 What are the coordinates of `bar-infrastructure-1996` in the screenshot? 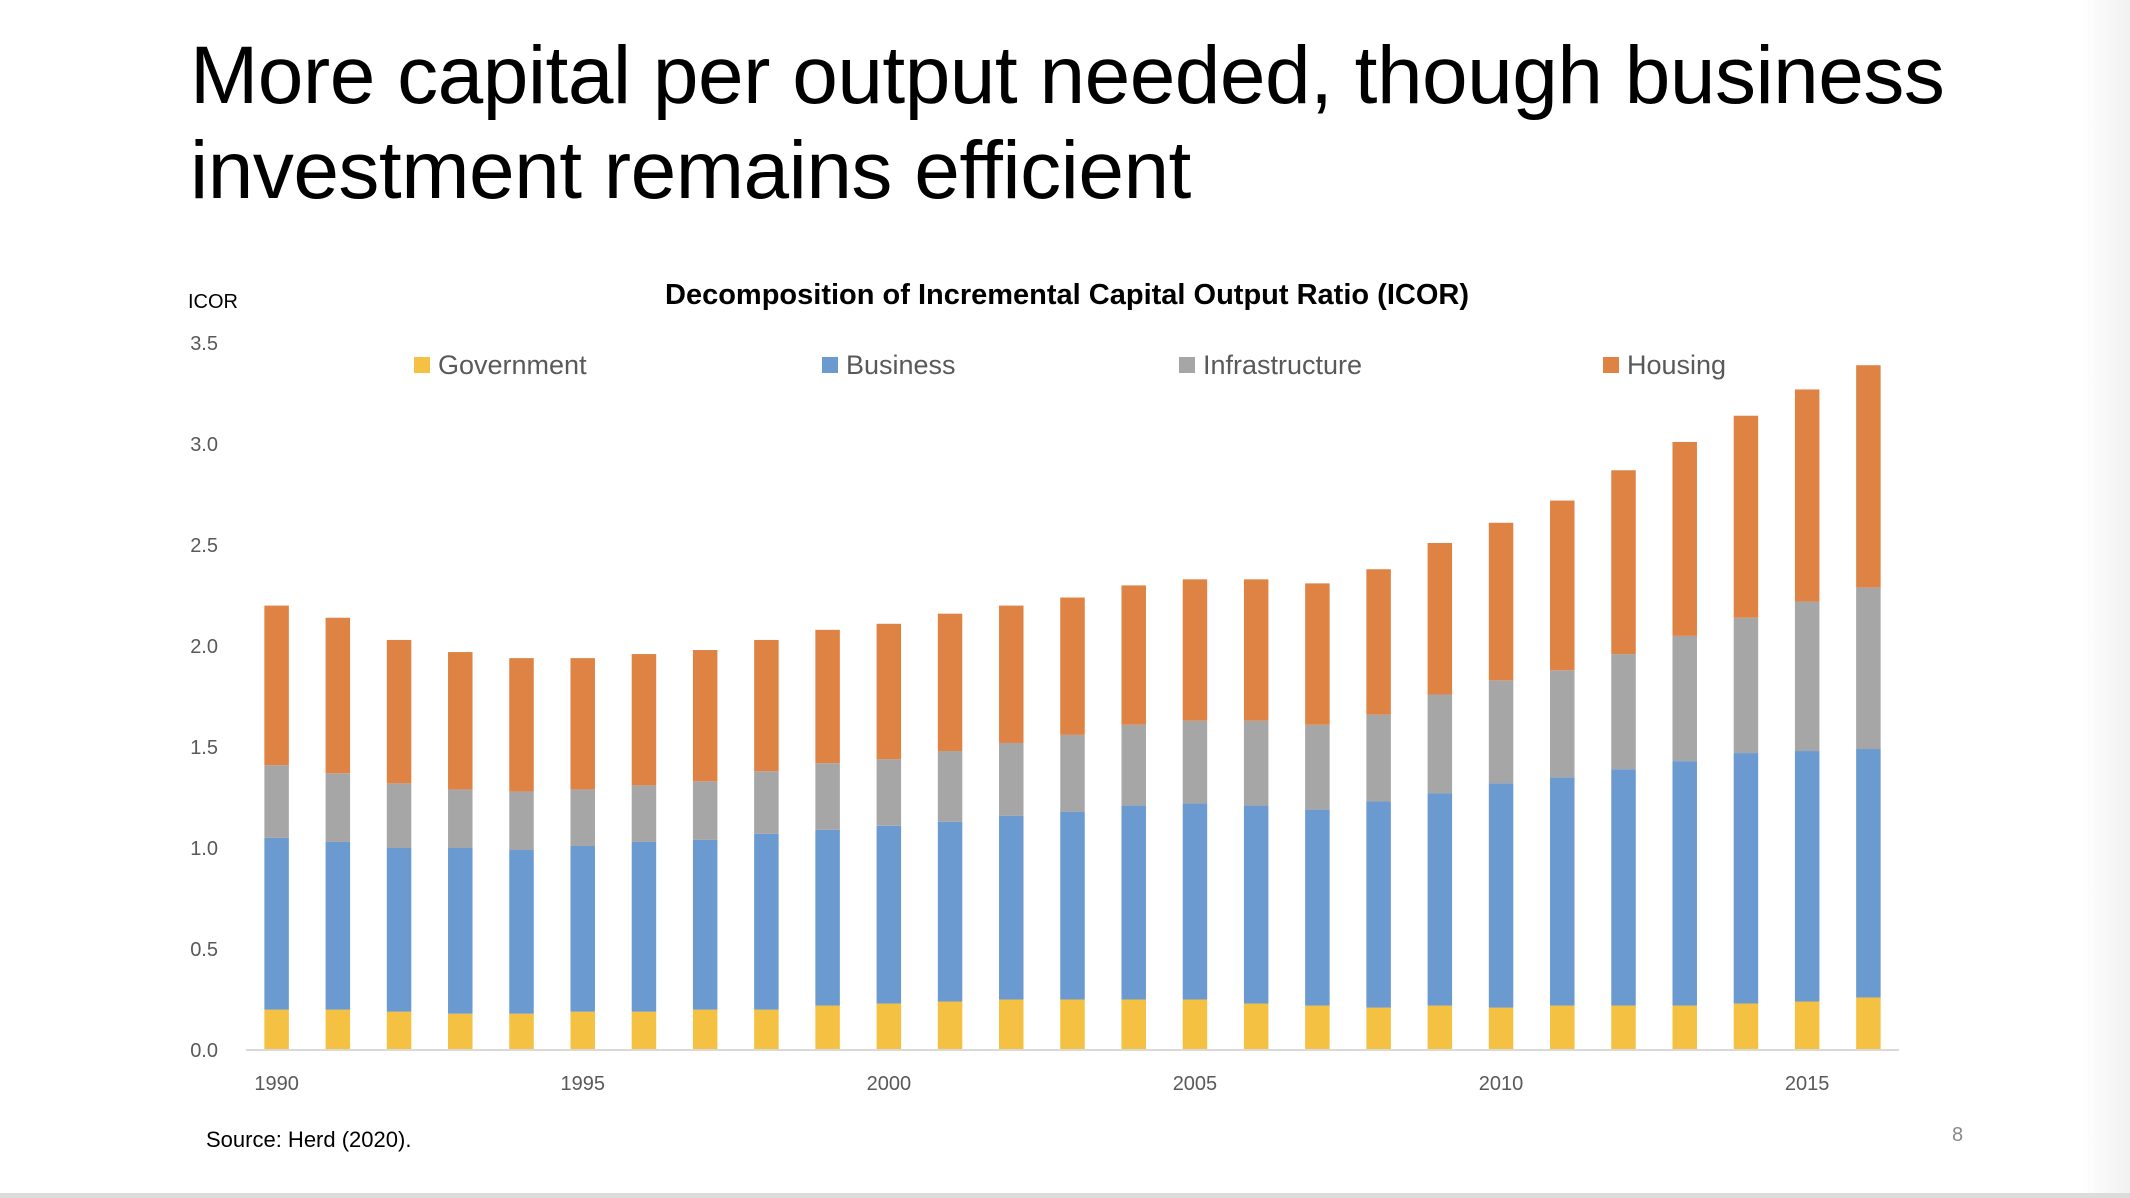 It's located at (644, 813).